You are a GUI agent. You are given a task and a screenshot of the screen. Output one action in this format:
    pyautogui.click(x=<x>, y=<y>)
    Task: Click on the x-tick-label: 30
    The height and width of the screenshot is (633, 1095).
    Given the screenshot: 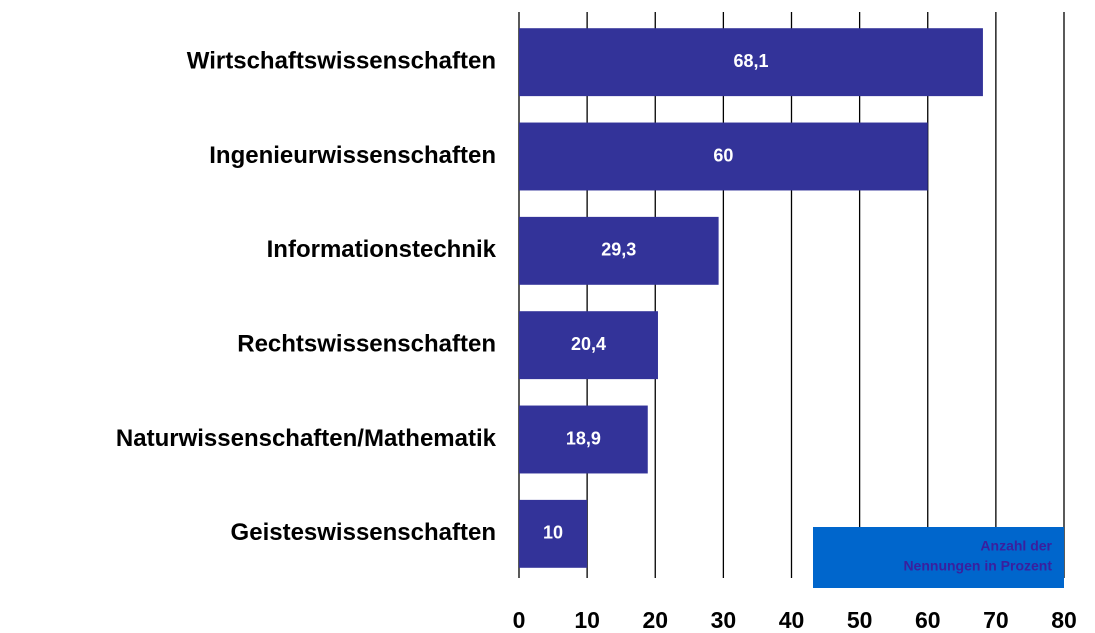 What is the action you would take?
    pyautogui.click(x=724, y=620)
    